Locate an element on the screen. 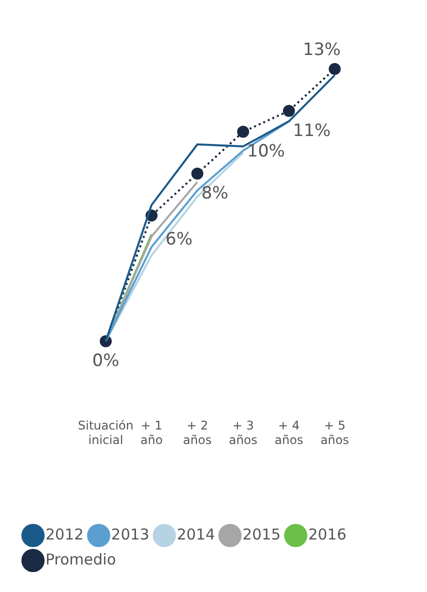  legend-label: 2013 is located at coordinates (130, 534).